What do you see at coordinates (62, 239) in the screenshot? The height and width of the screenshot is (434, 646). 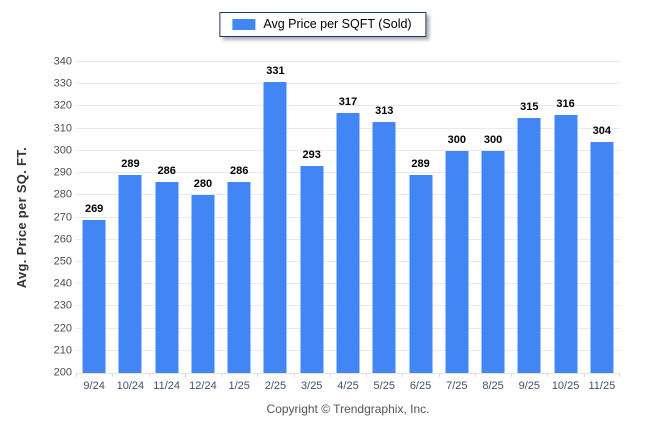 I see `y-tick-label: 260` at bounding box center [62, 239].